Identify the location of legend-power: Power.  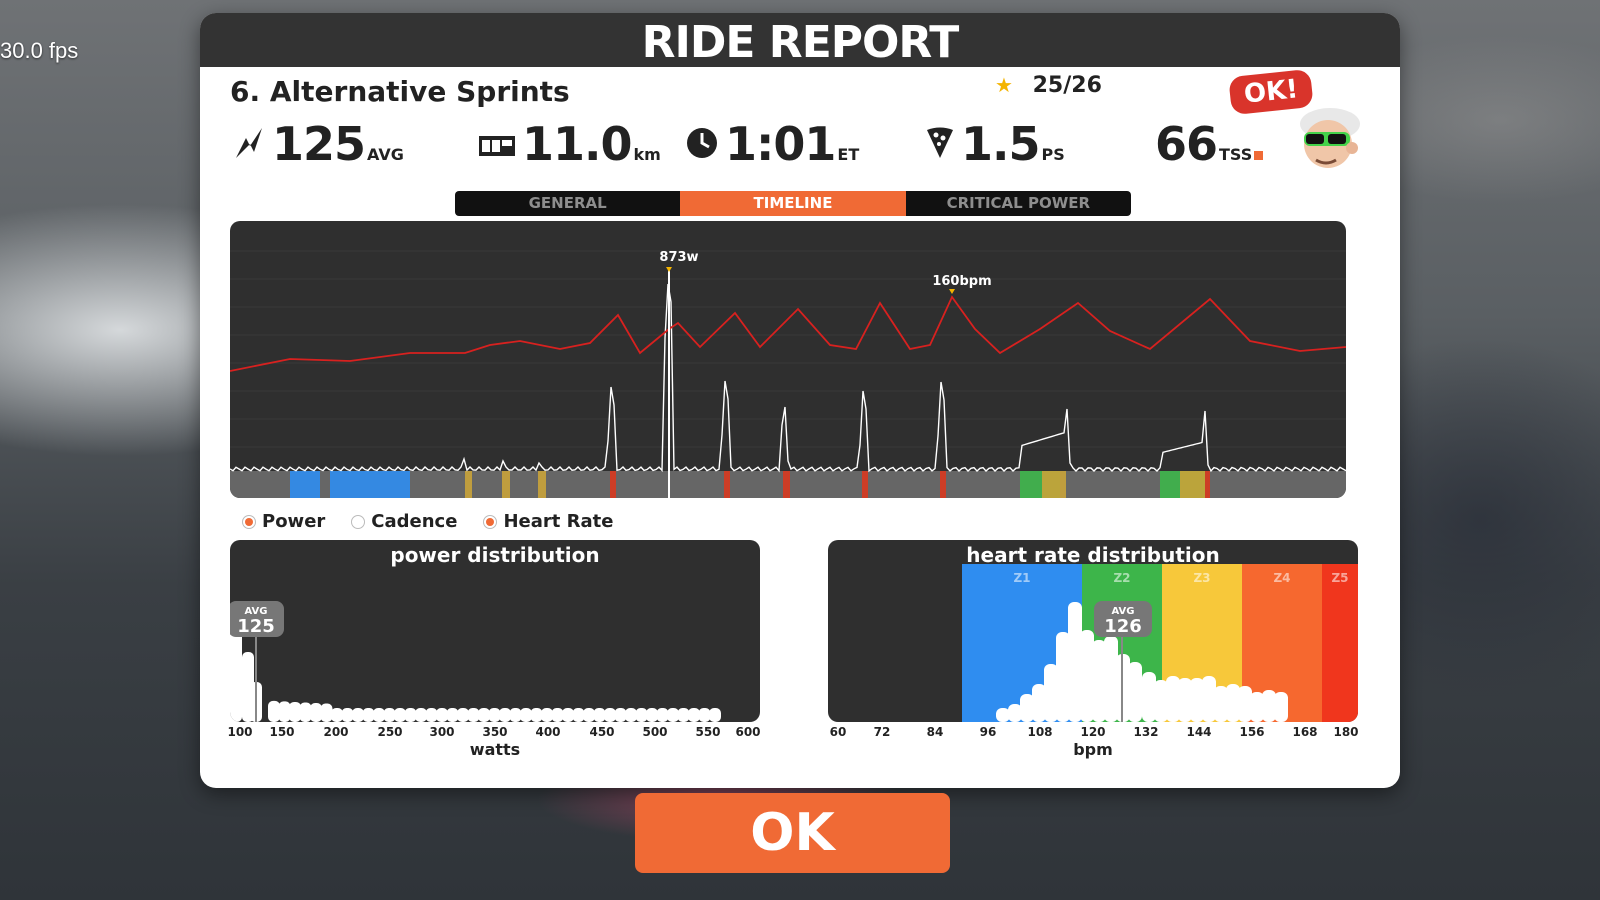
(283, 521).